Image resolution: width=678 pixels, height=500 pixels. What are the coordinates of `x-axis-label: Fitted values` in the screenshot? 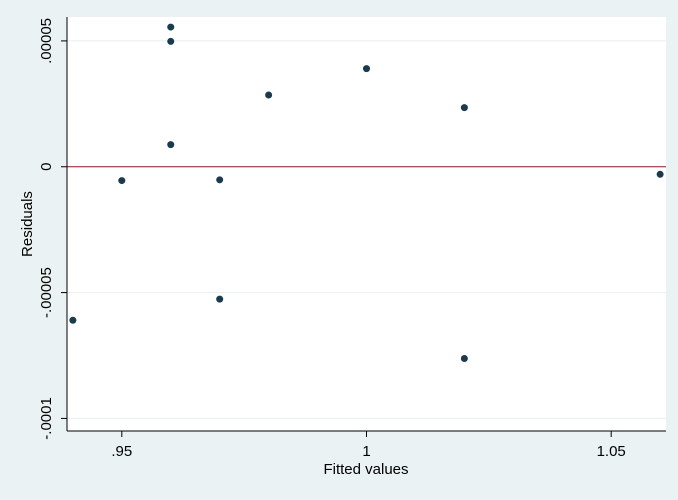 It's located at (365, 469).